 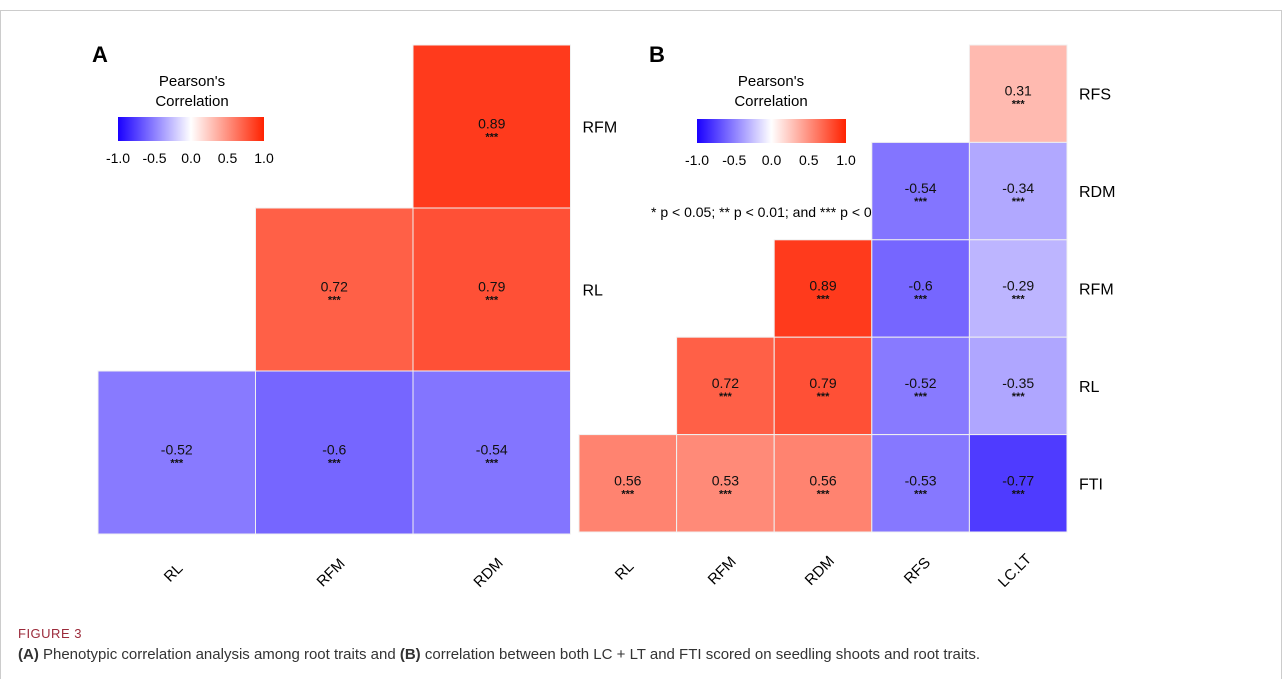 What do you see at coordinates (1089, 387) in the screenshot?
I see `panel-b-y-axis-label: RL` at bounding box center [1089, 387].